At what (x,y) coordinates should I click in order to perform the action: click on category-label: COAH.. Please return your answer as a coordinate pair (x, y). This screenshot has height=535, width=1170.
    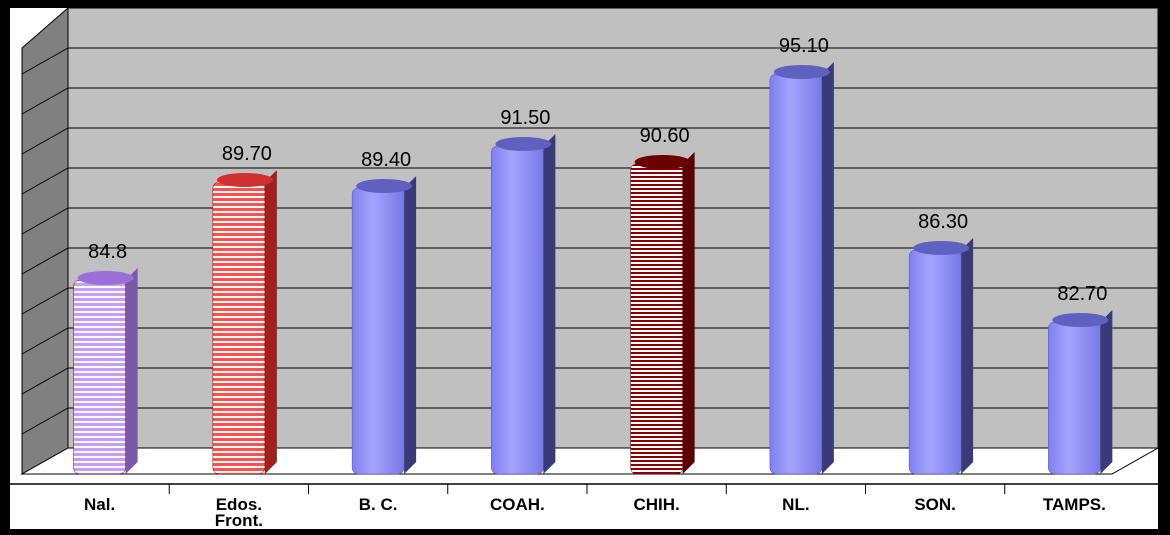
    Looking at the image, I should click on (517, 504).